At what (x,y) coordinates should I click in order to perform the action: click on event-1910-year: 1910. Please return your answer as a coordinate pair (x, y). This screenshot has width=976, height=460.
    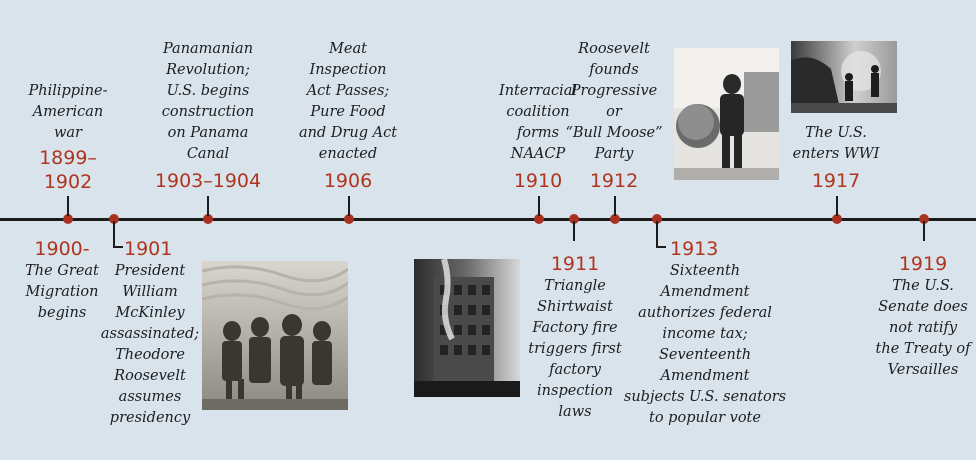
    Looking at the image, I should click on (538, 181).